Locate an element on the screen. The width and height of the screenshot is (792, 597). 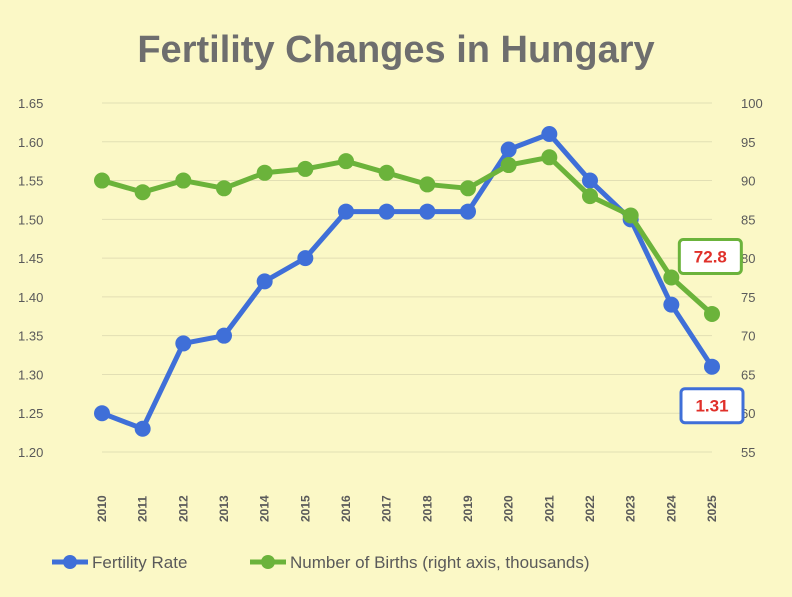
x-tick-label: 2015 is located at coordinates (305, 508).